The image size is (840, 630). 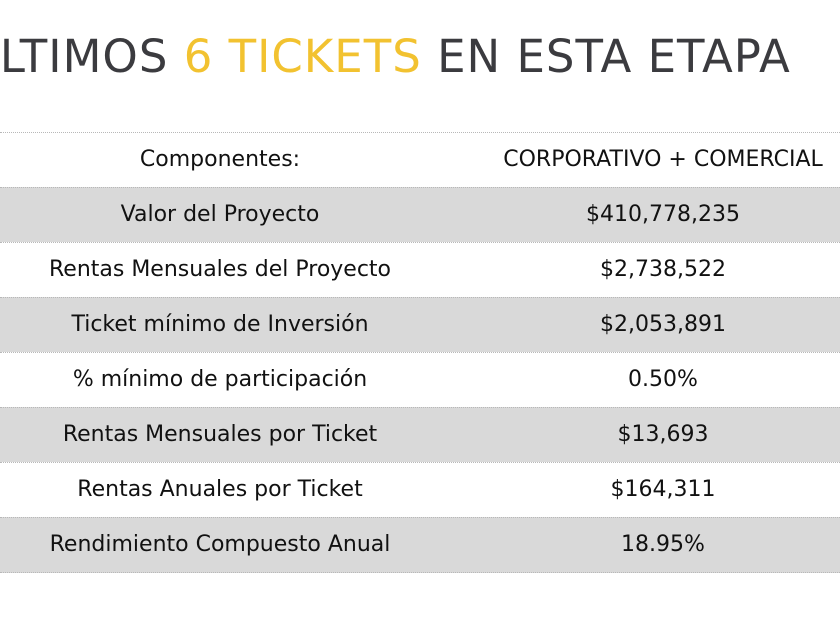 What do you see at coordinates (220, 159) in the screenshot?
I see `header-cell: Componentes:` at bounding box center [220, 159].